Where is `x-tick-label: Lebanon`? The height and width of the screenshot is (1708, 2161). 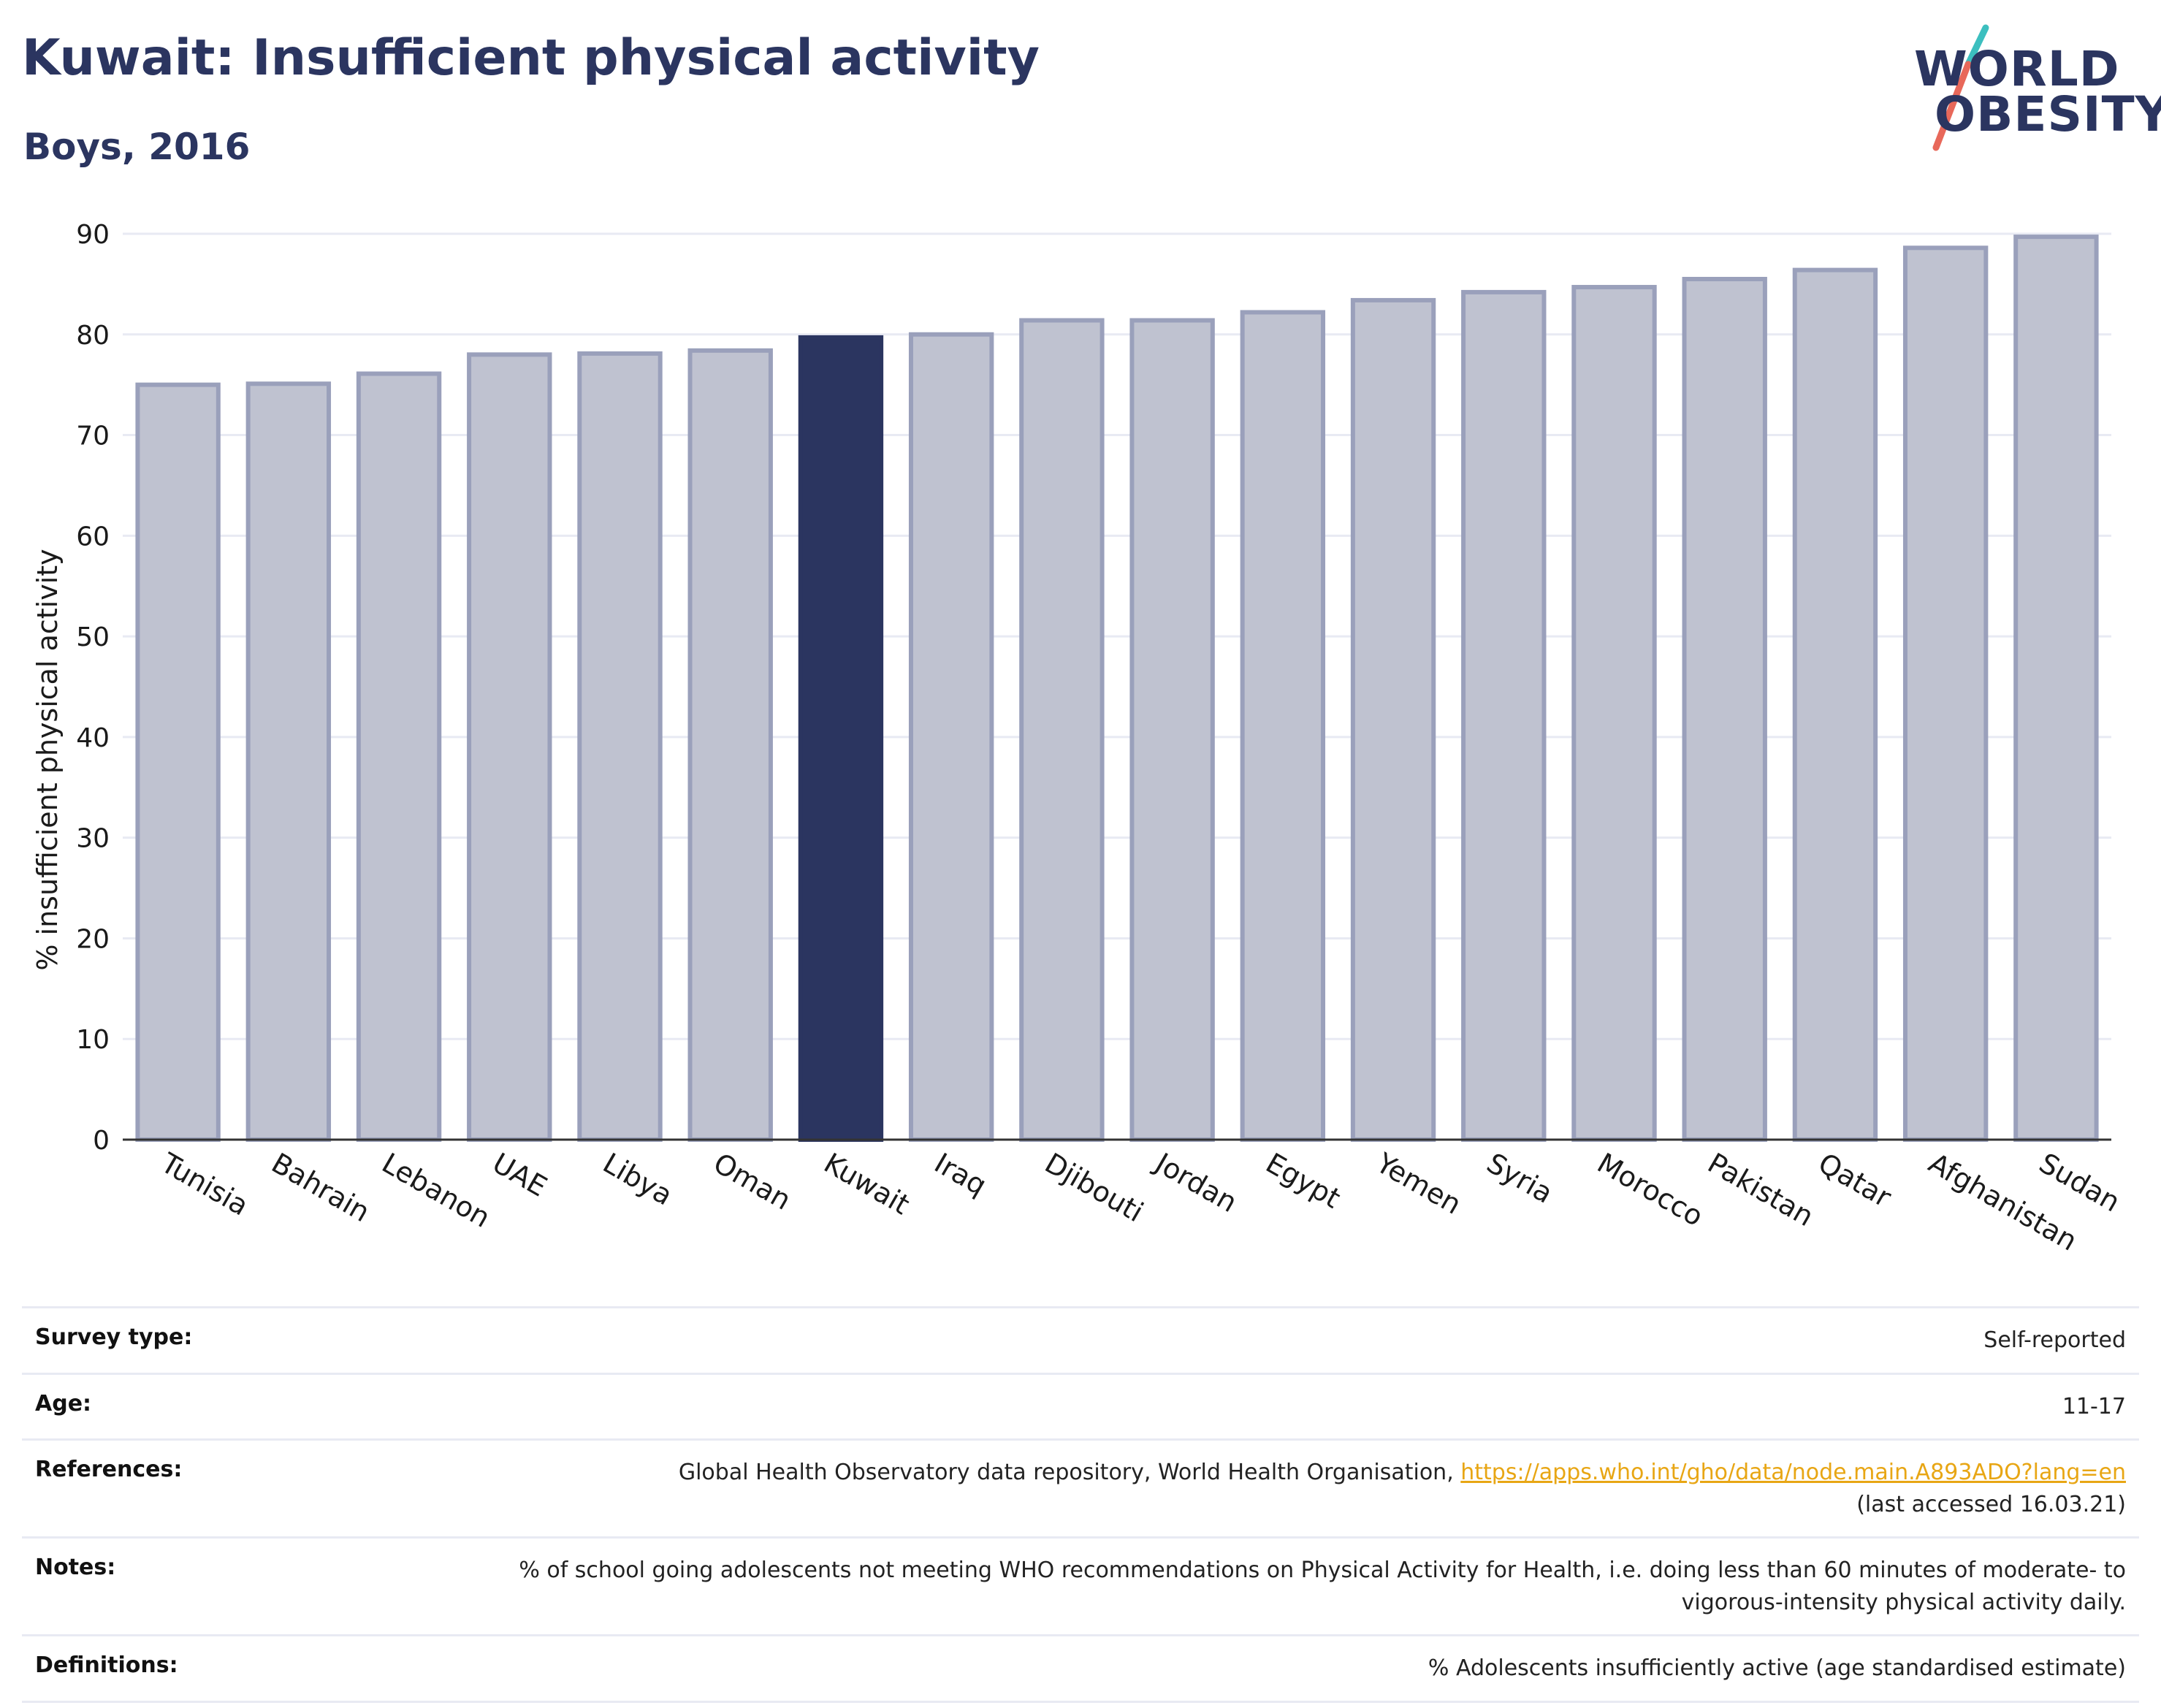 x-tick-label: Lebanon is located at coordinates (436, 1190).